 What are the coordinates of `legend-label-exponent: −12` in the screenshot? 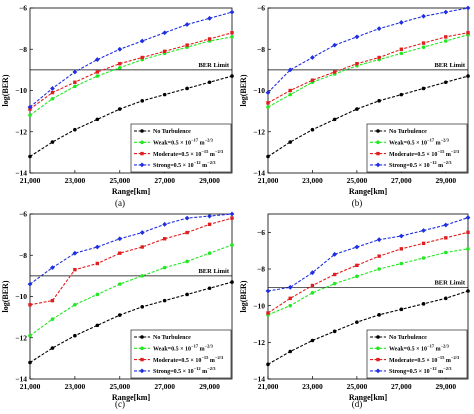 It's located at (198, 368).